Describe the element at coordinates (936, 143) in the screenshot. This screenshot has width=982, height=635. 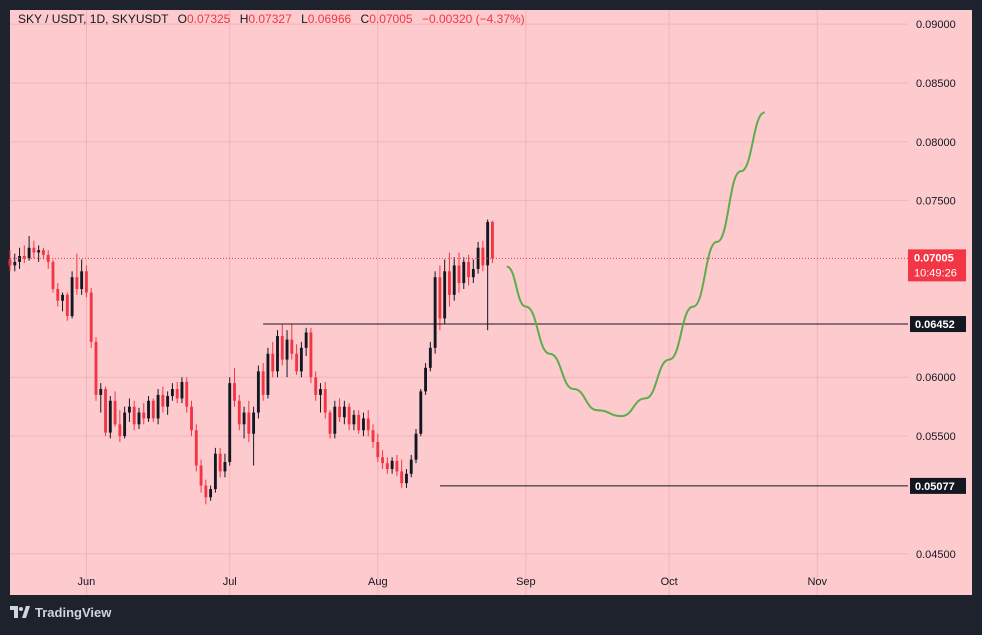
I see `price-axis-label: 0.08000` at that location.